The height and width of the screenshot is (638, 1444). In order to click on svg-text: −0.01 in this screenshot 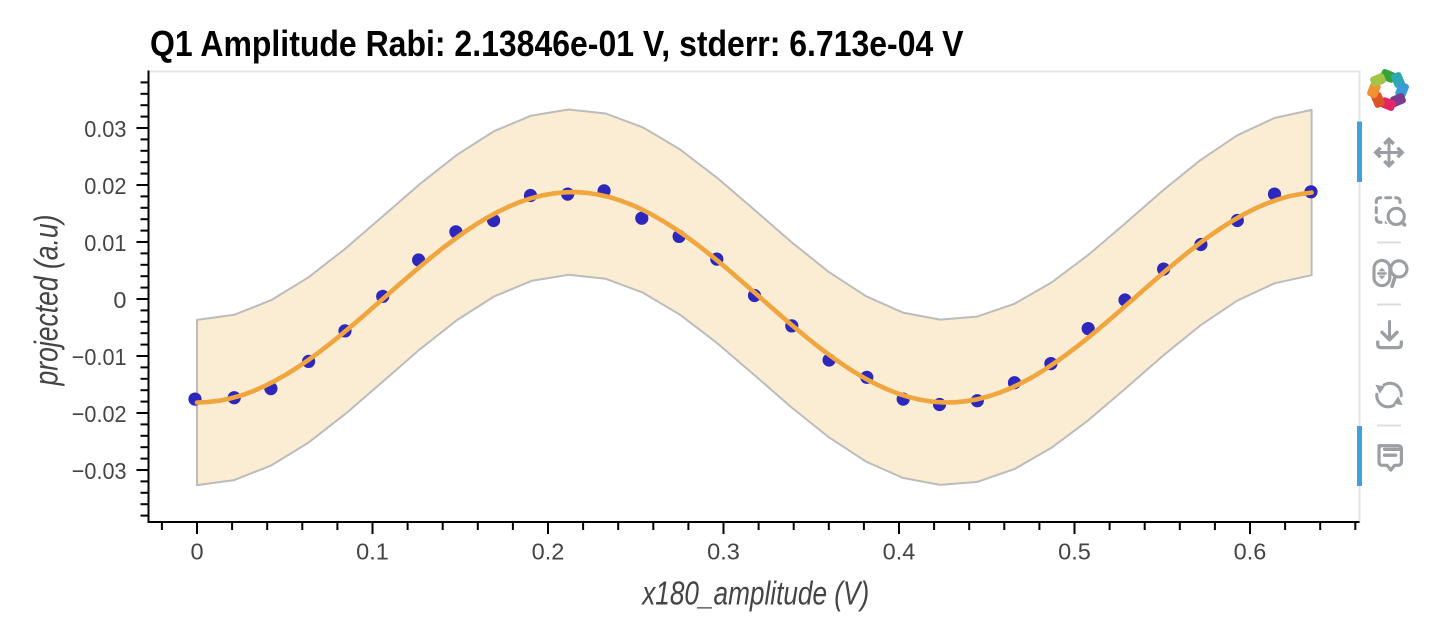, I will do `click(99, 357)`.